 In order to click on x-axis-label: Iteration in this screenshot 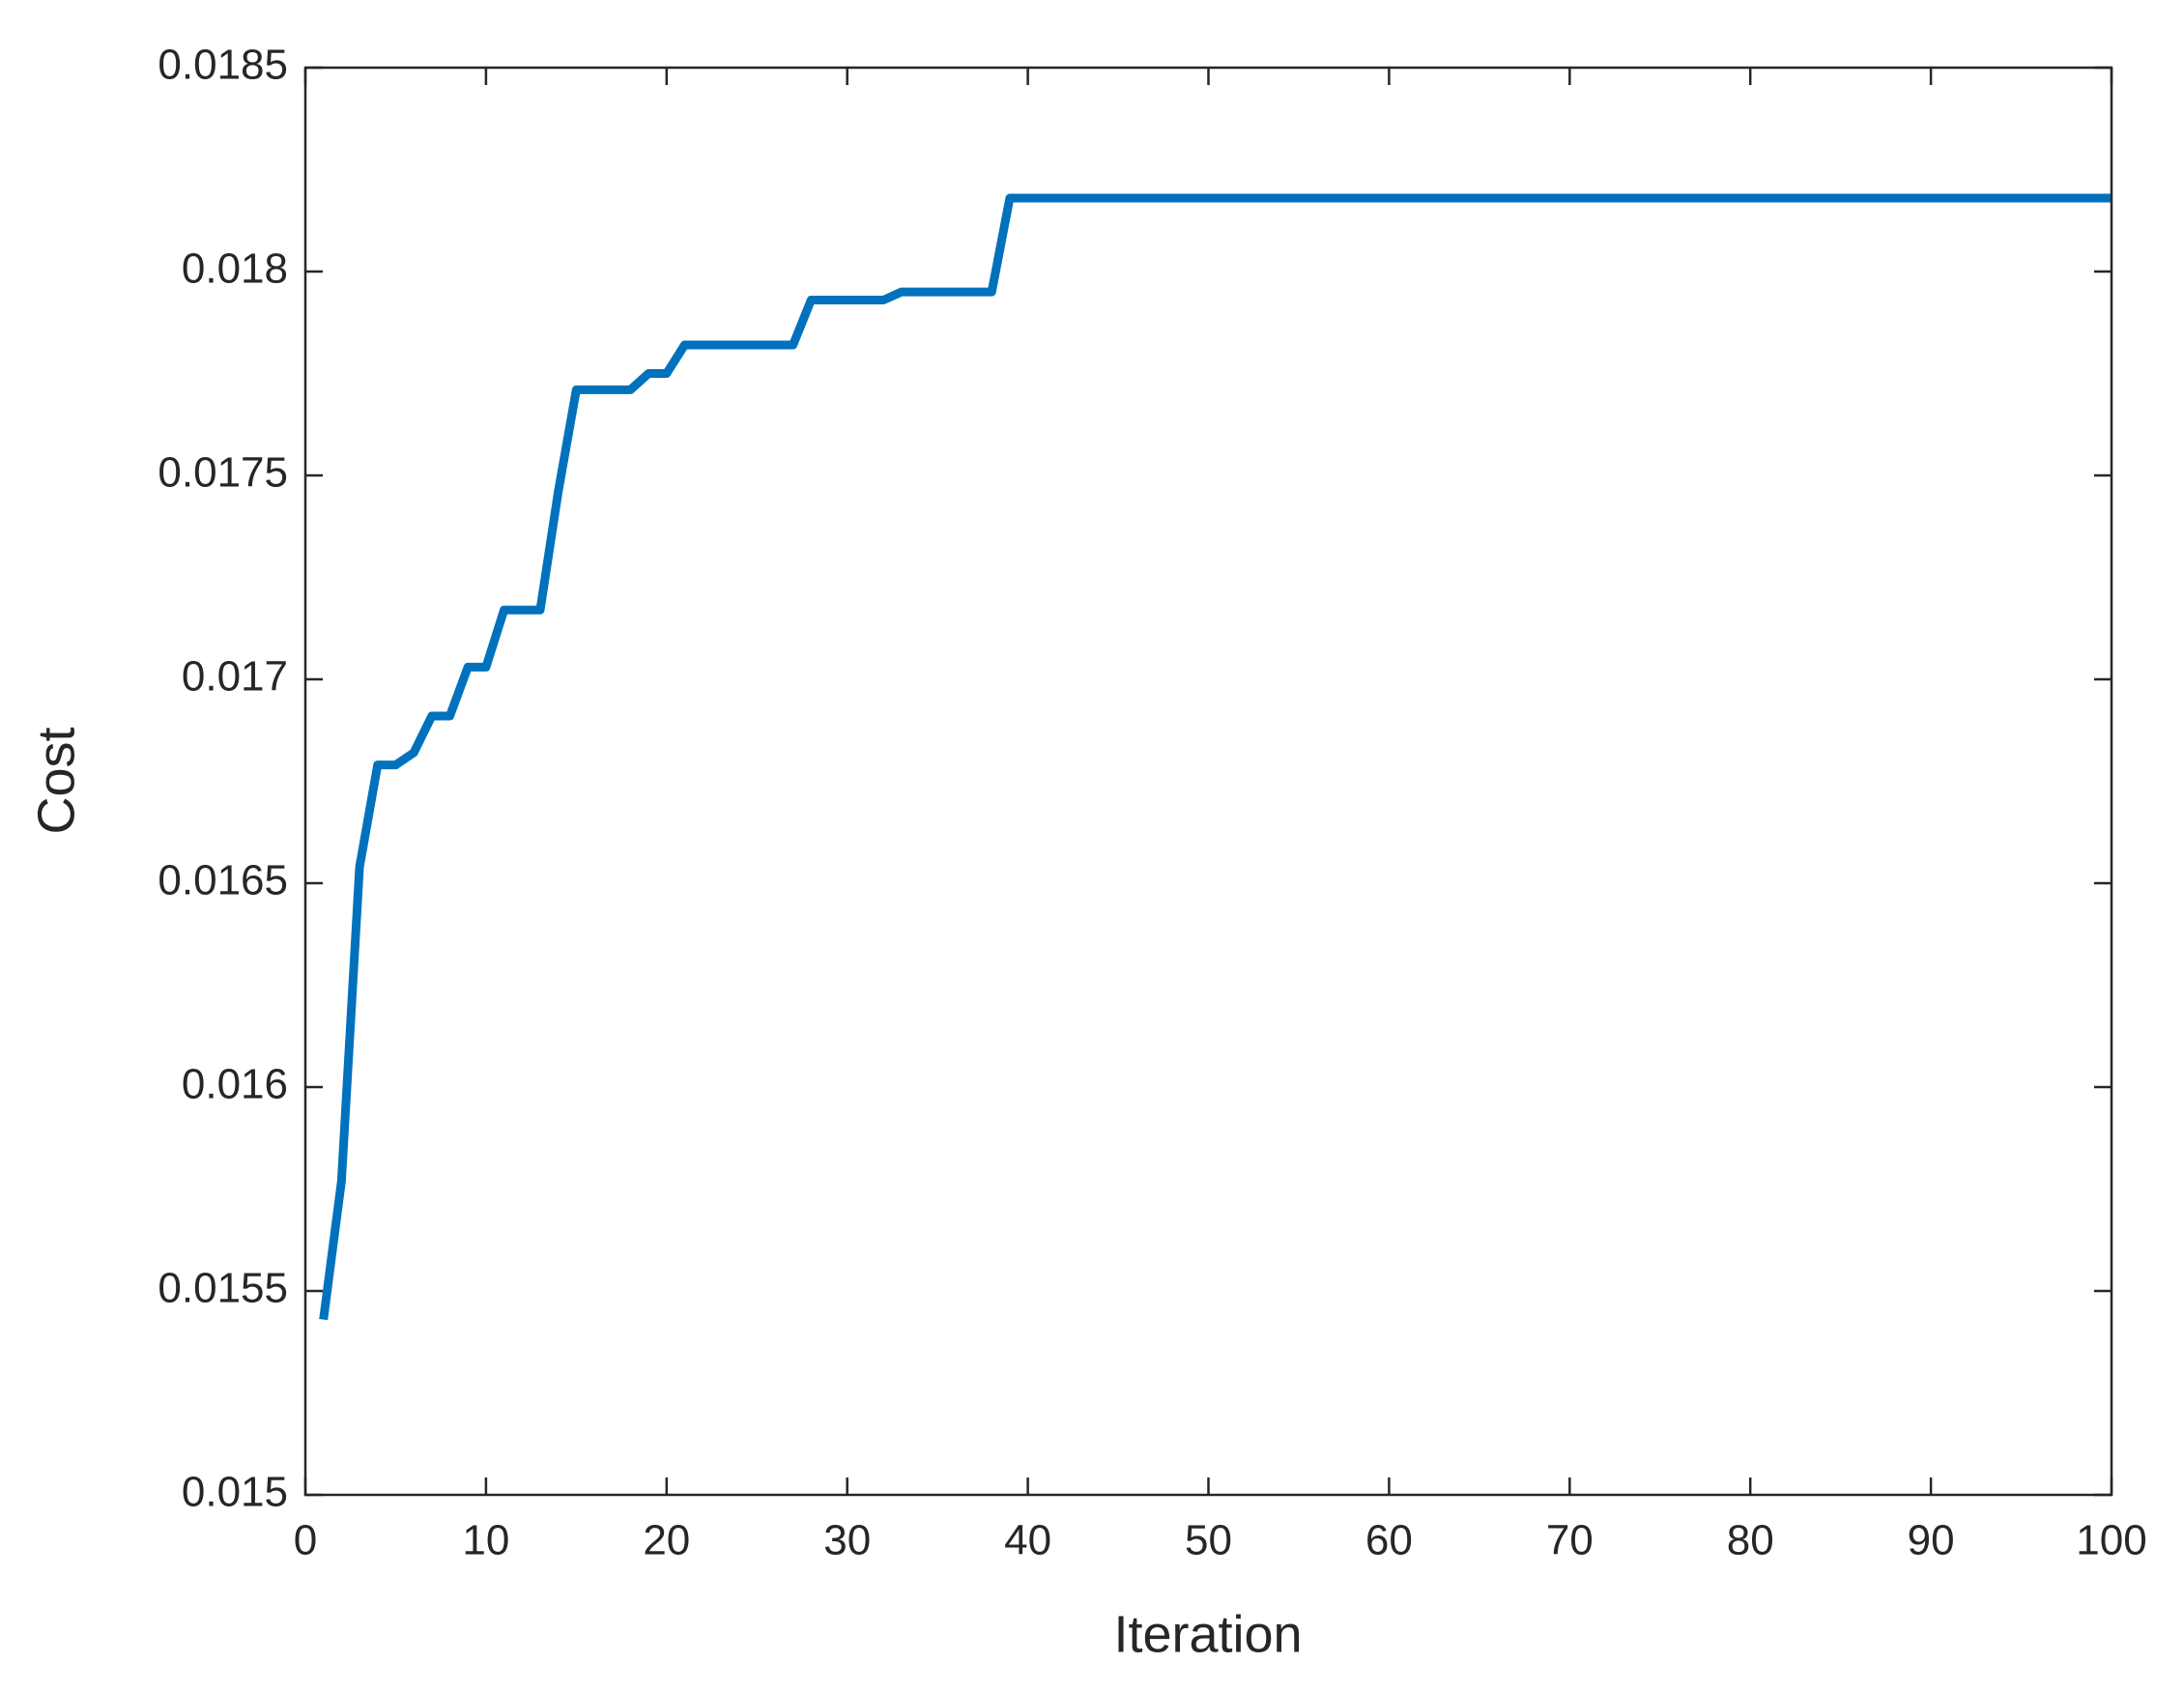, I will do `click(1208, 1634)`.